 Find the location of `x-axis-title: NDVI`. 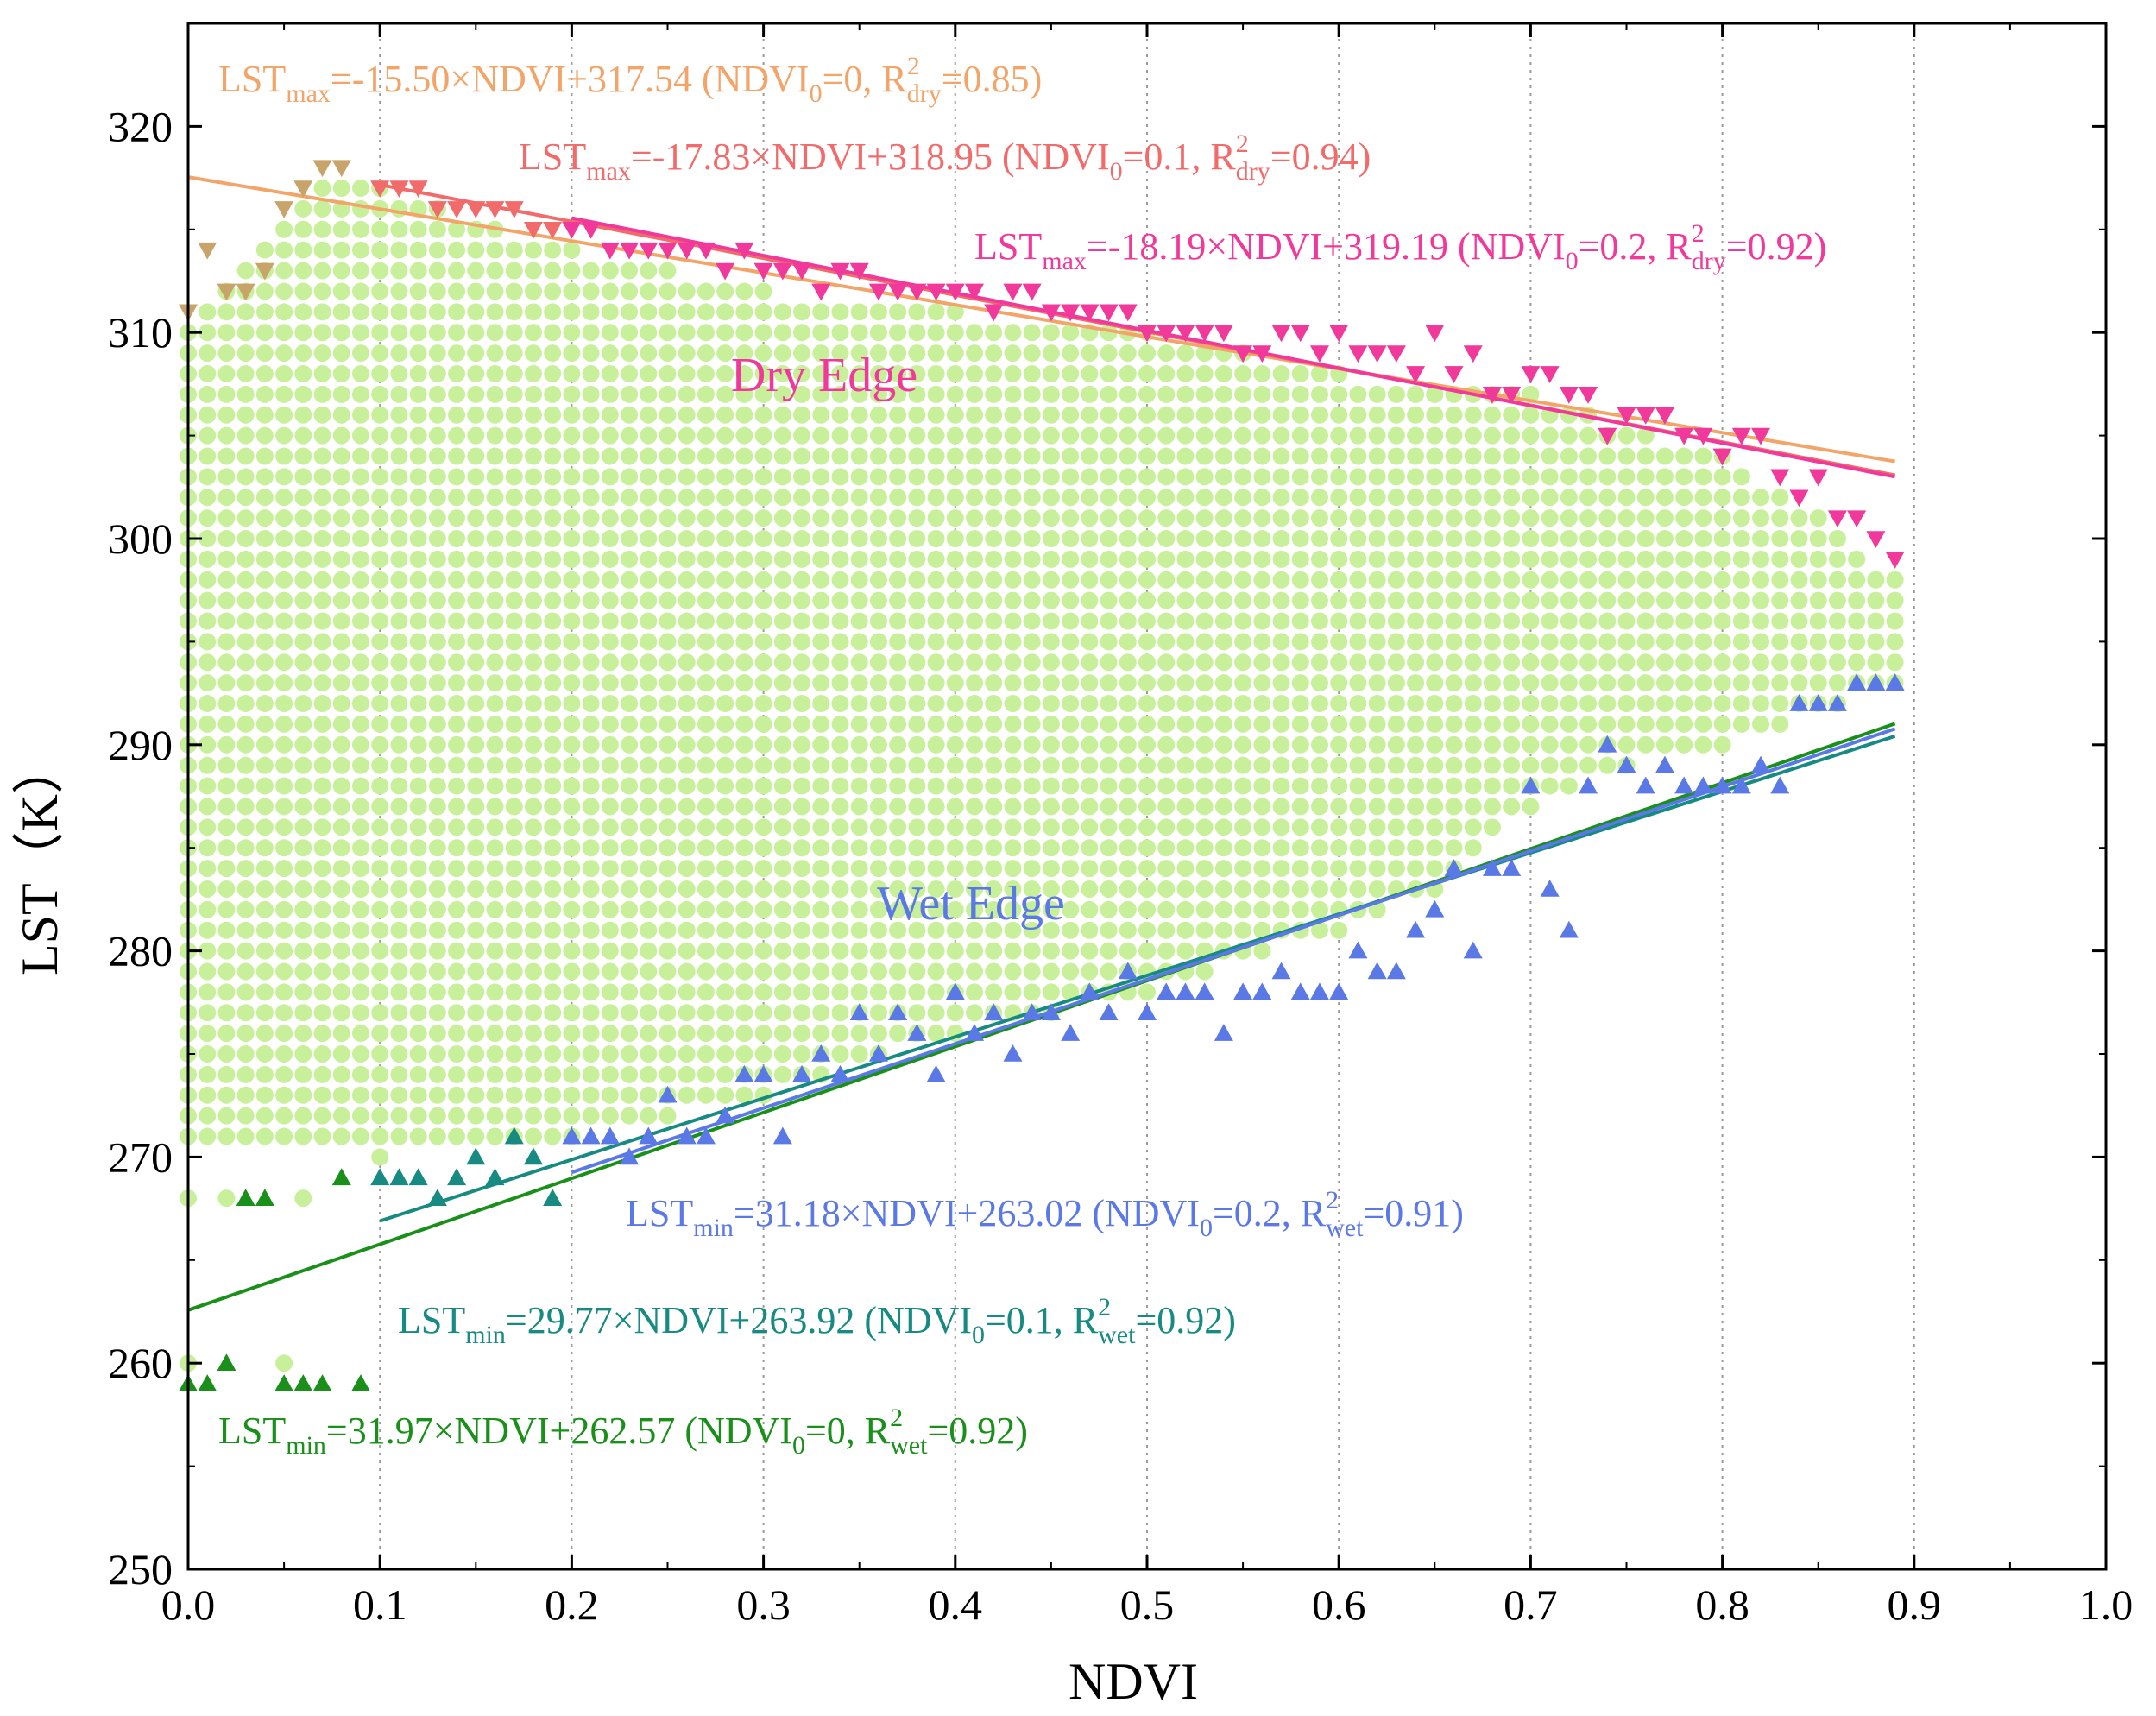

x-axis-title: NDVI is located at coordinates (1133, 1681).